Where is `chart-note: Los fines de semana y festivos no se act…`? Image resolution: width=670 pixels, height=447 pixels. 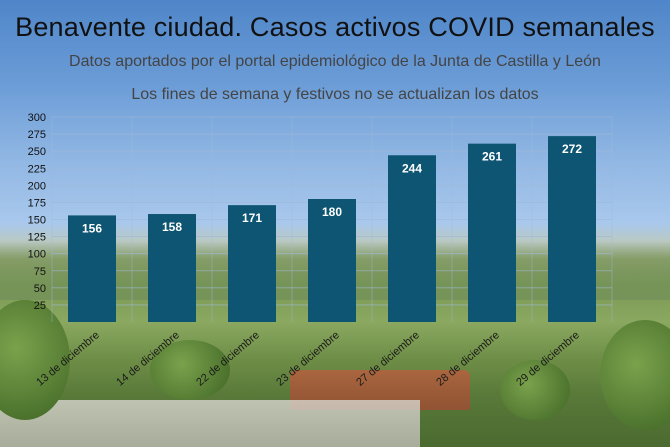 chart-note: Los fines de semana y festivos no se act… is located at coordinates (335, 94).